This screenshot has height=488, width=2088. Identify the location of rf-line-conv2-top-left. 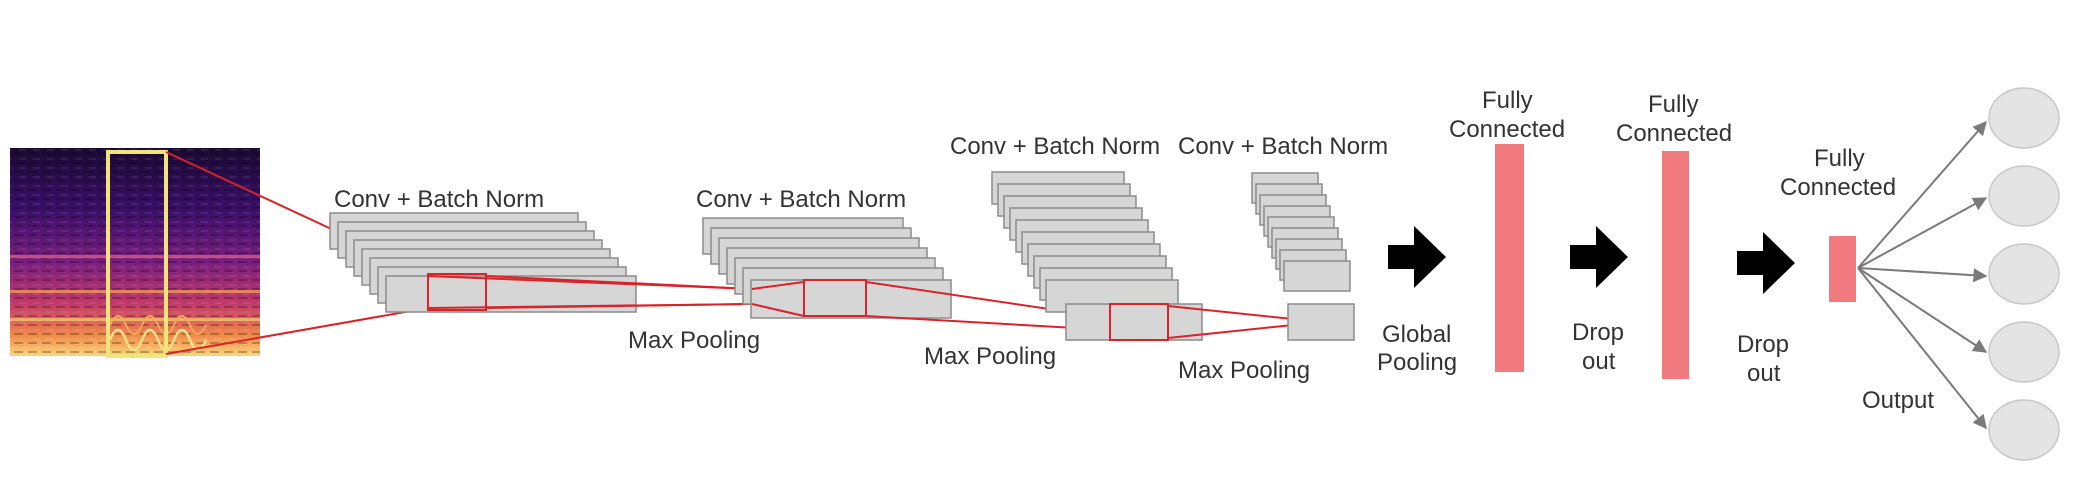
(778, 285).